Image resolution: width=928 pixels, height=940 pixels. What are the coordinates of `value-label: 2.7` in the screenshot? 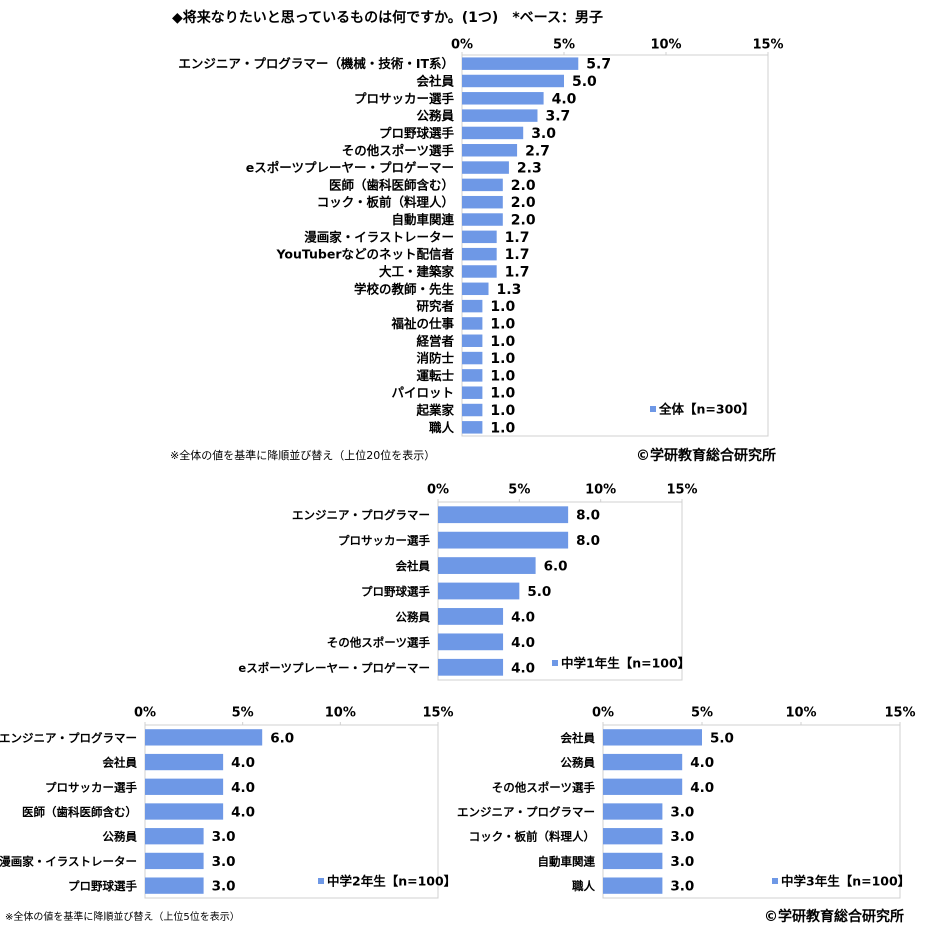 It's located at (537, 151).